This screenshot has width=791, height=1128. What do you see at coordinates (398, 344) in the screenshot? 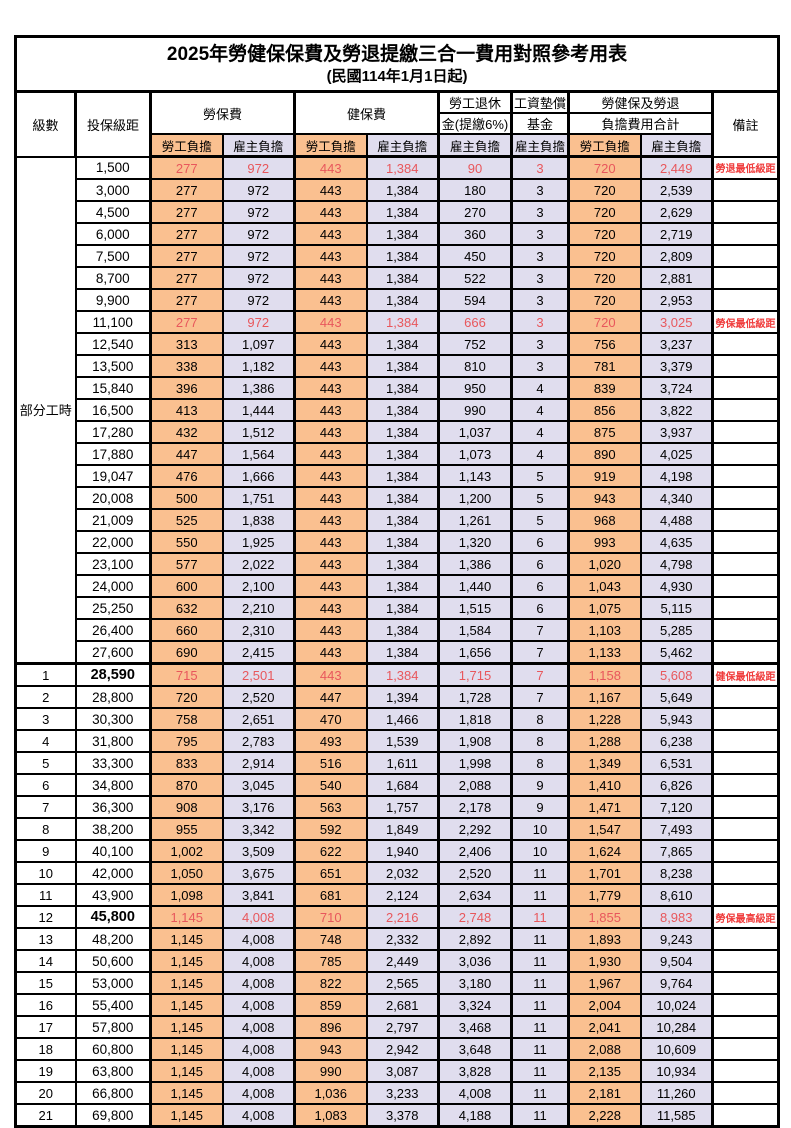
I see `table-row: 12,540 313 1,097 443 1,384 752 3 756 3,237` at bounding box center [398, 344].